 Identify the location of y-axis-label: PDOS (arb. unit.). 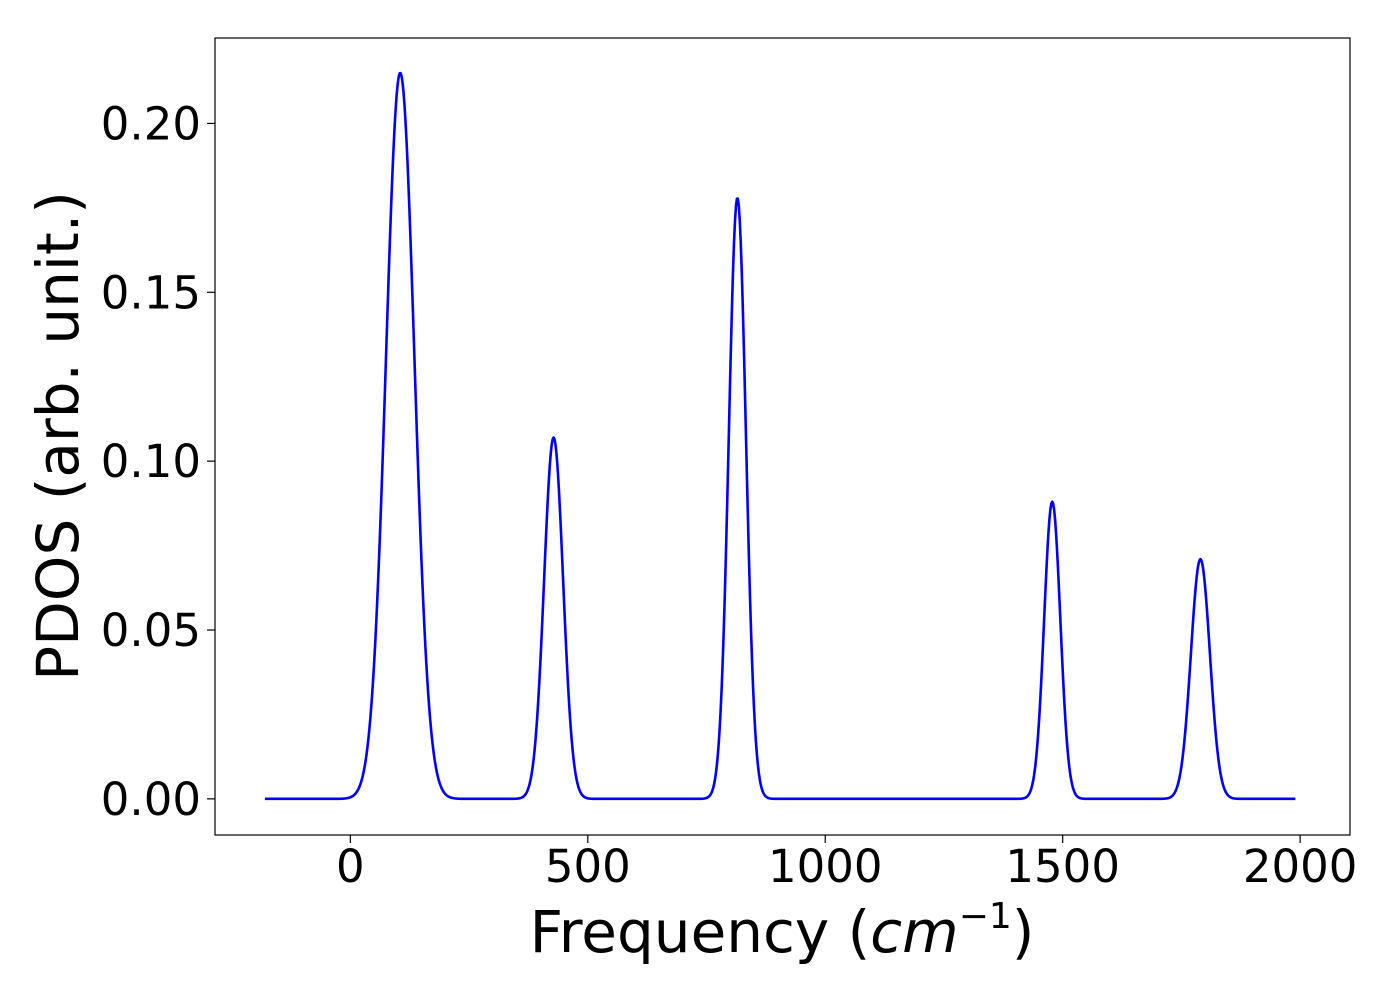
(58, 436).